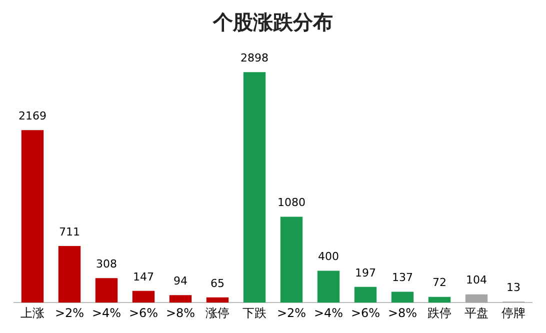  What do you see at coordinates (254, 57) in the screenshot?
I see `data-label: 2898` at bounding box center [254, 57].